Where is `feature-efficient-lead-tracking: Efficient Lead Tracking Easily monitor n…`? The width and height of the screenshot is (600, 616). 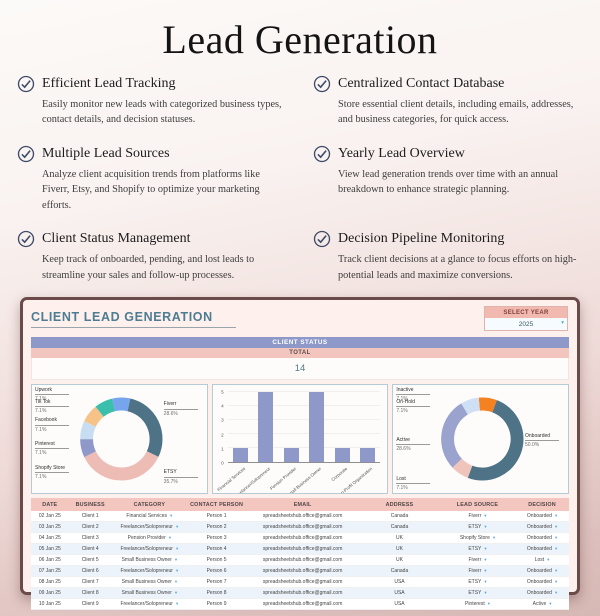
feature-efficient-lead-tracking: Efficient Lead Tracking Easily monitor n… is located at coordinates (152, 101).